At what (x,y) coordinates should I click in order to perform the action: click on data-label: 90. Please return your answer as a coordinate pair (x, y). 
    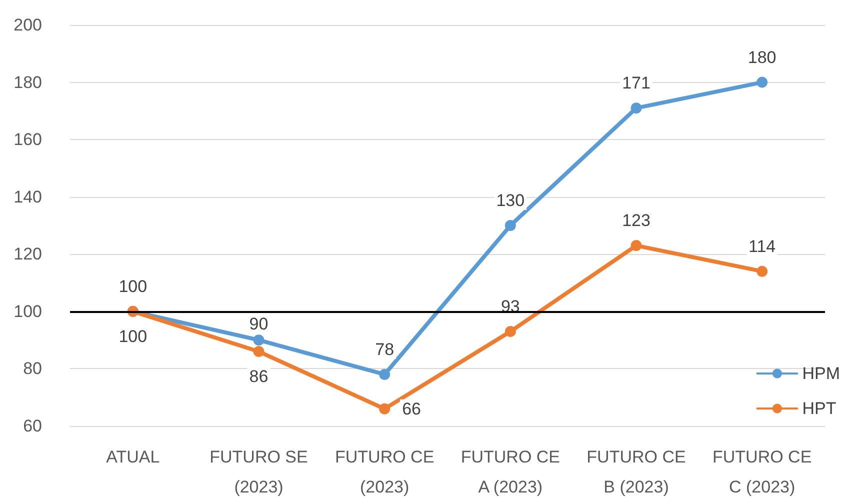
    Looking at the image, I should click on (258, 324).